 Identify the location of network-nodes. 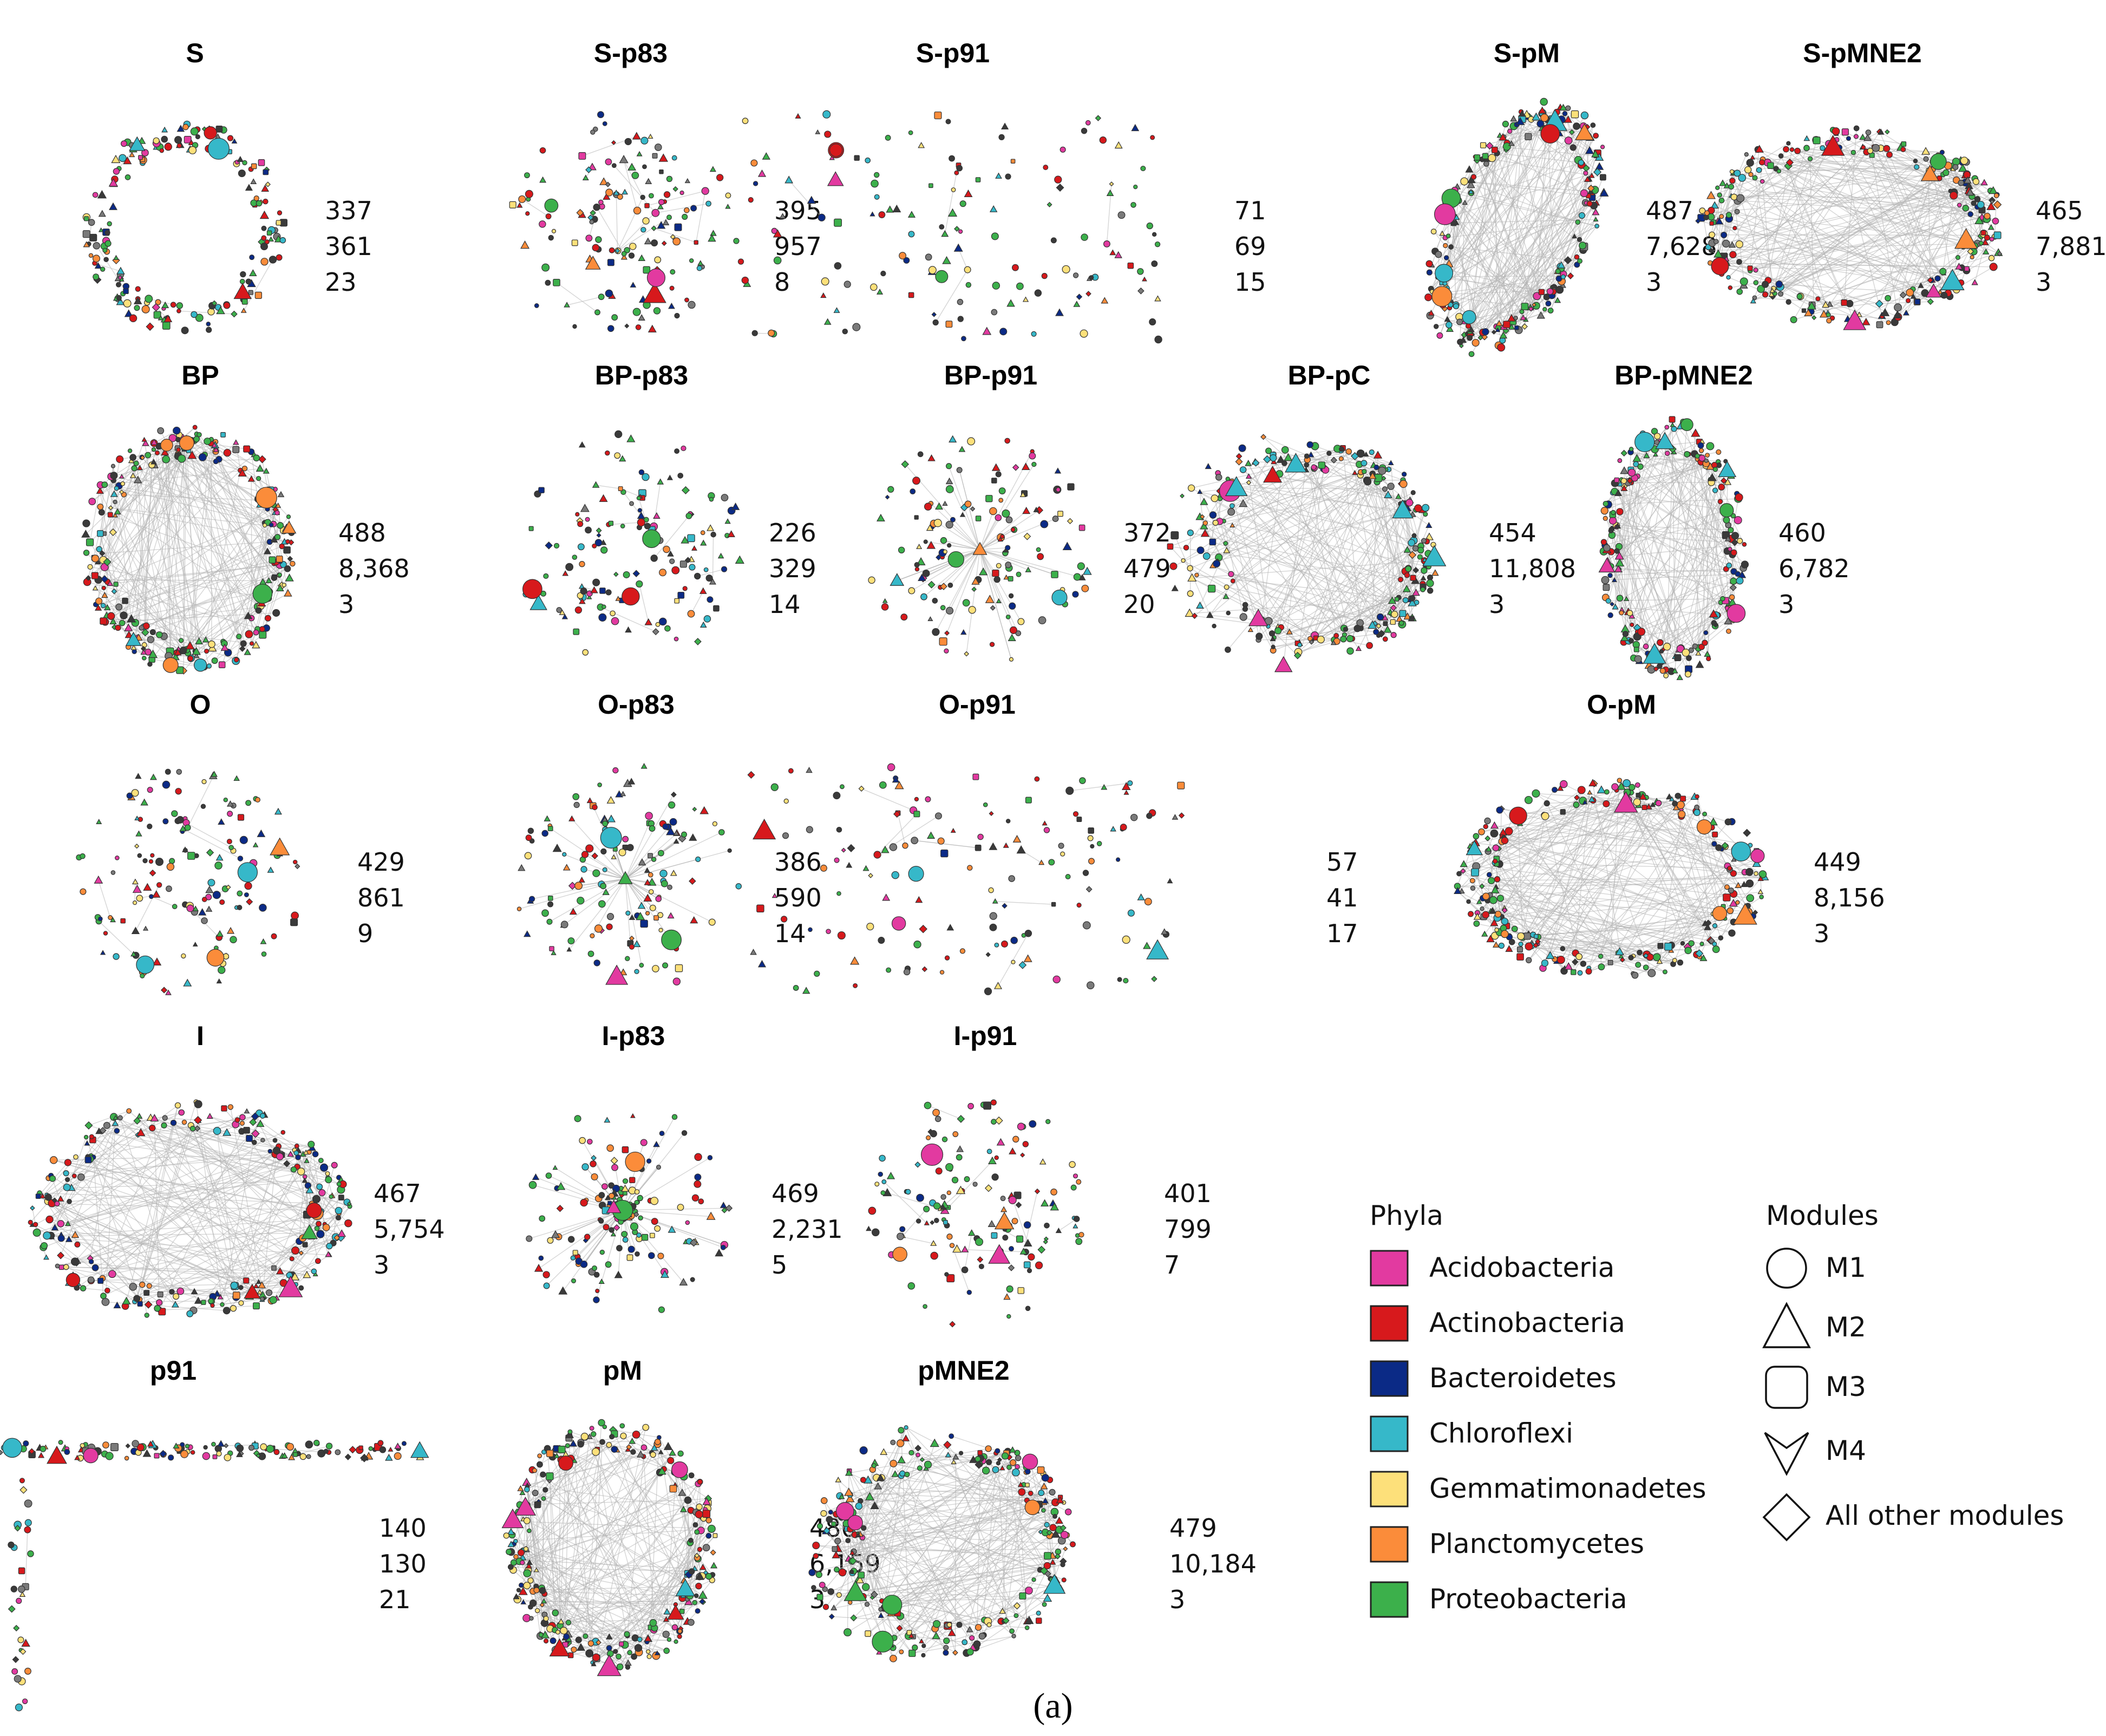
(942, 1543).